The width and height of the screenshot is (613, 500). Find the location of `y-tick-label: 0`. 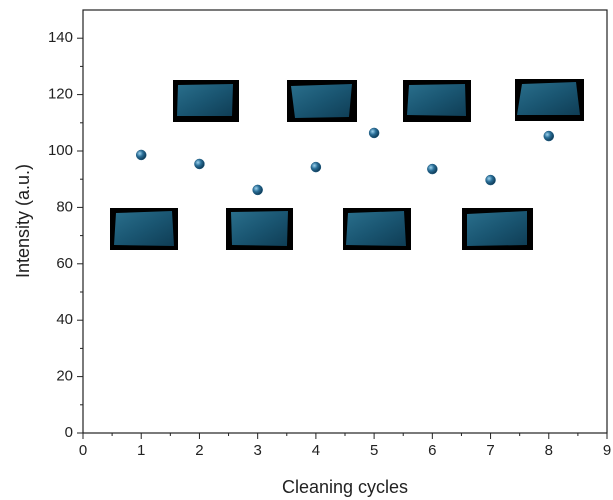

y-tick-label: 0 is located at coordinates (69, 432).